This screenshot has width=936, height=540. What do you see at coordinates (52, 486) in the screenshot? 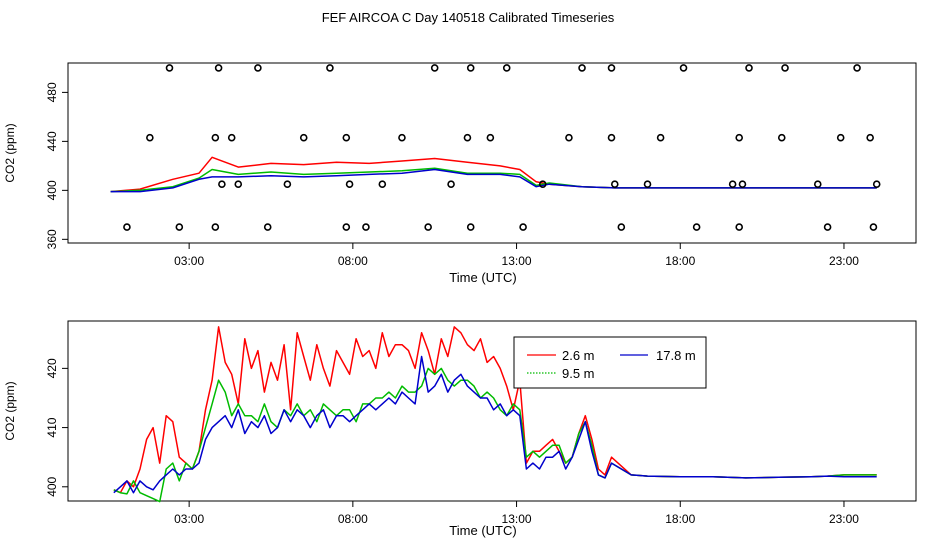
I see `y-tick-label-bottom-0: 400` at bounding box center [52, 486].